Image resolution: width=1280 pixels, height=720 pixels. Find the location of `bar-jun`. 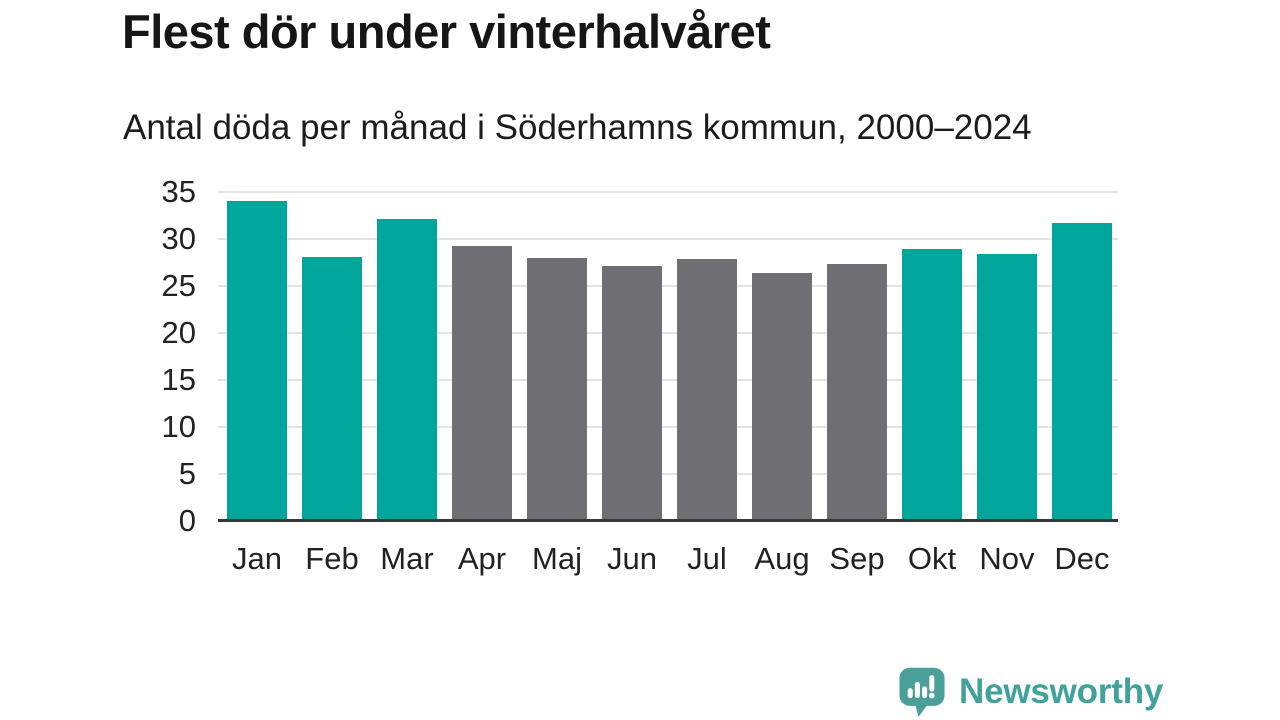

bar-jun is located at coordinates (632, 393).